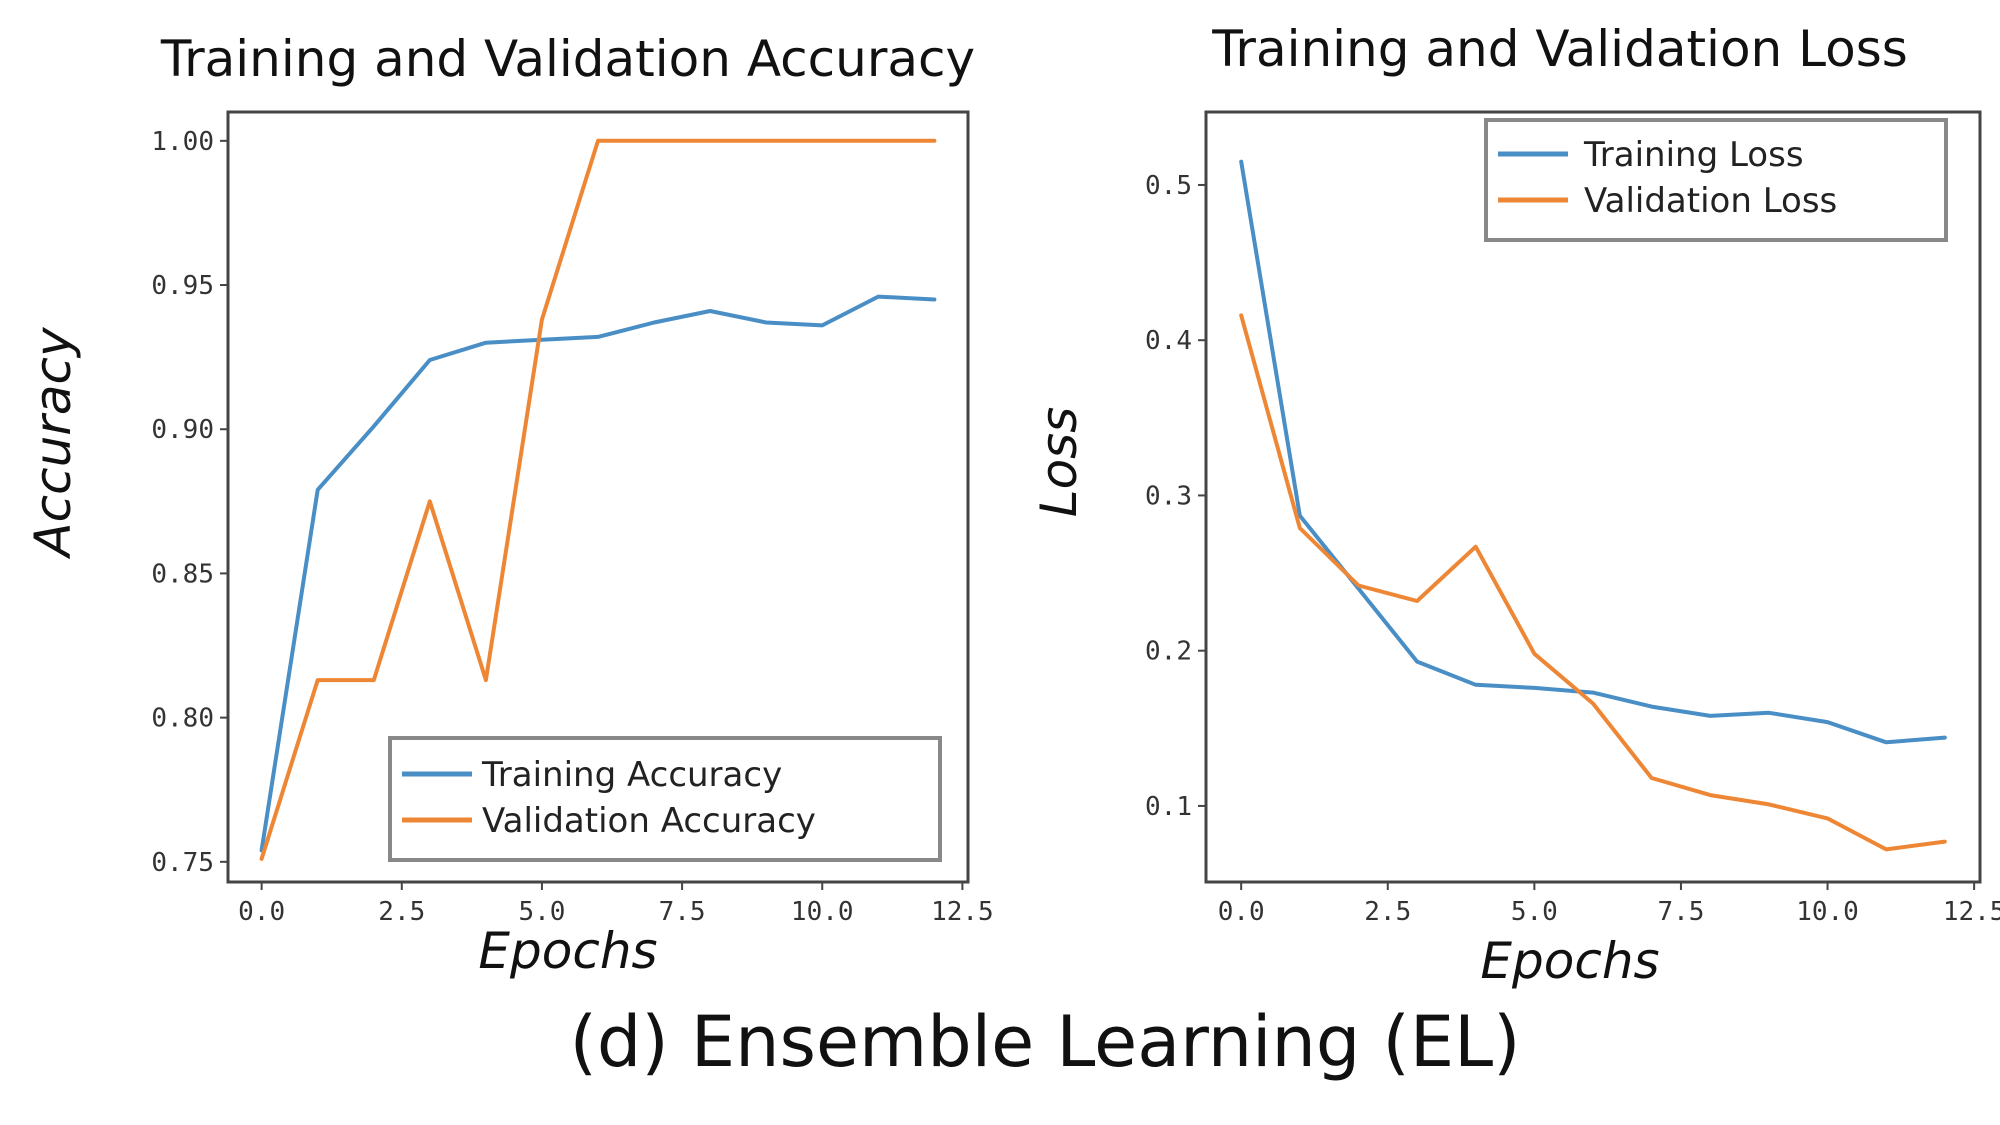  What do you see at coordinates (1827, 912) in the screenshot?
I see `loss-x-tick-label: 10.0` at bounding box center [1827, 912].